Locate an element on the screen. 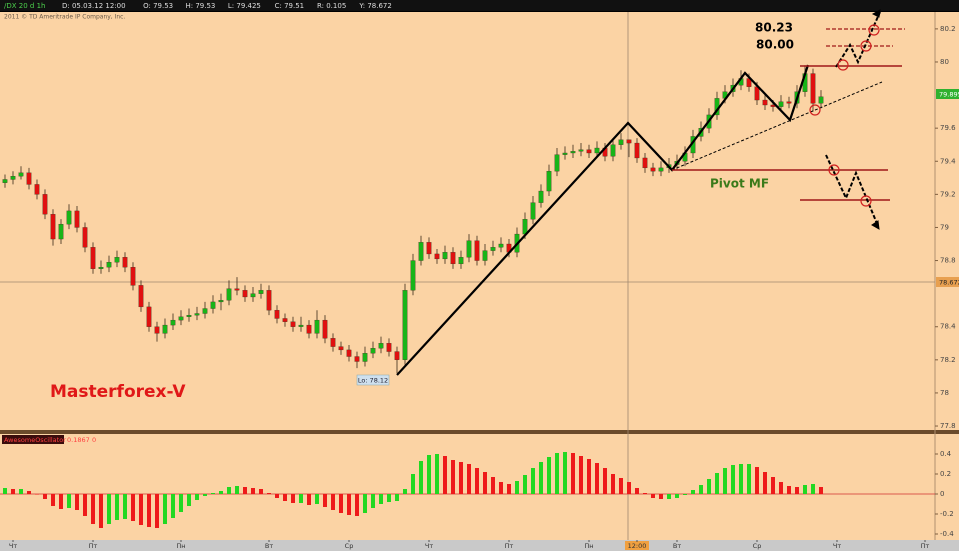 The image size is (959, 551). x-tick-label: Ср is located at coordinates (757, 546).